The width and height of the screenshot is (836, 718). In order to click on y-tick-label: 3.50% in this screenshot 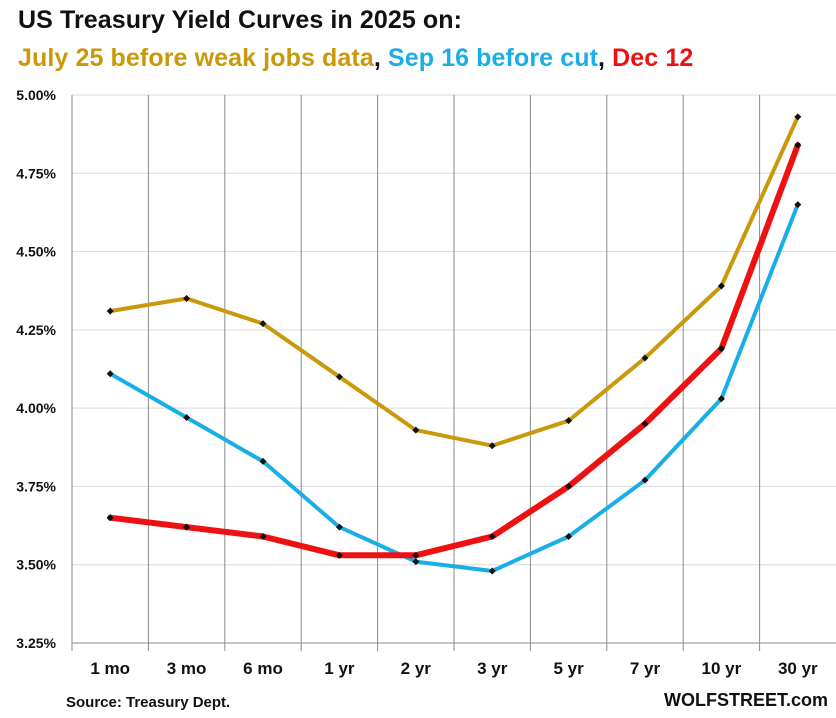, I will do `click(36, 565)`.